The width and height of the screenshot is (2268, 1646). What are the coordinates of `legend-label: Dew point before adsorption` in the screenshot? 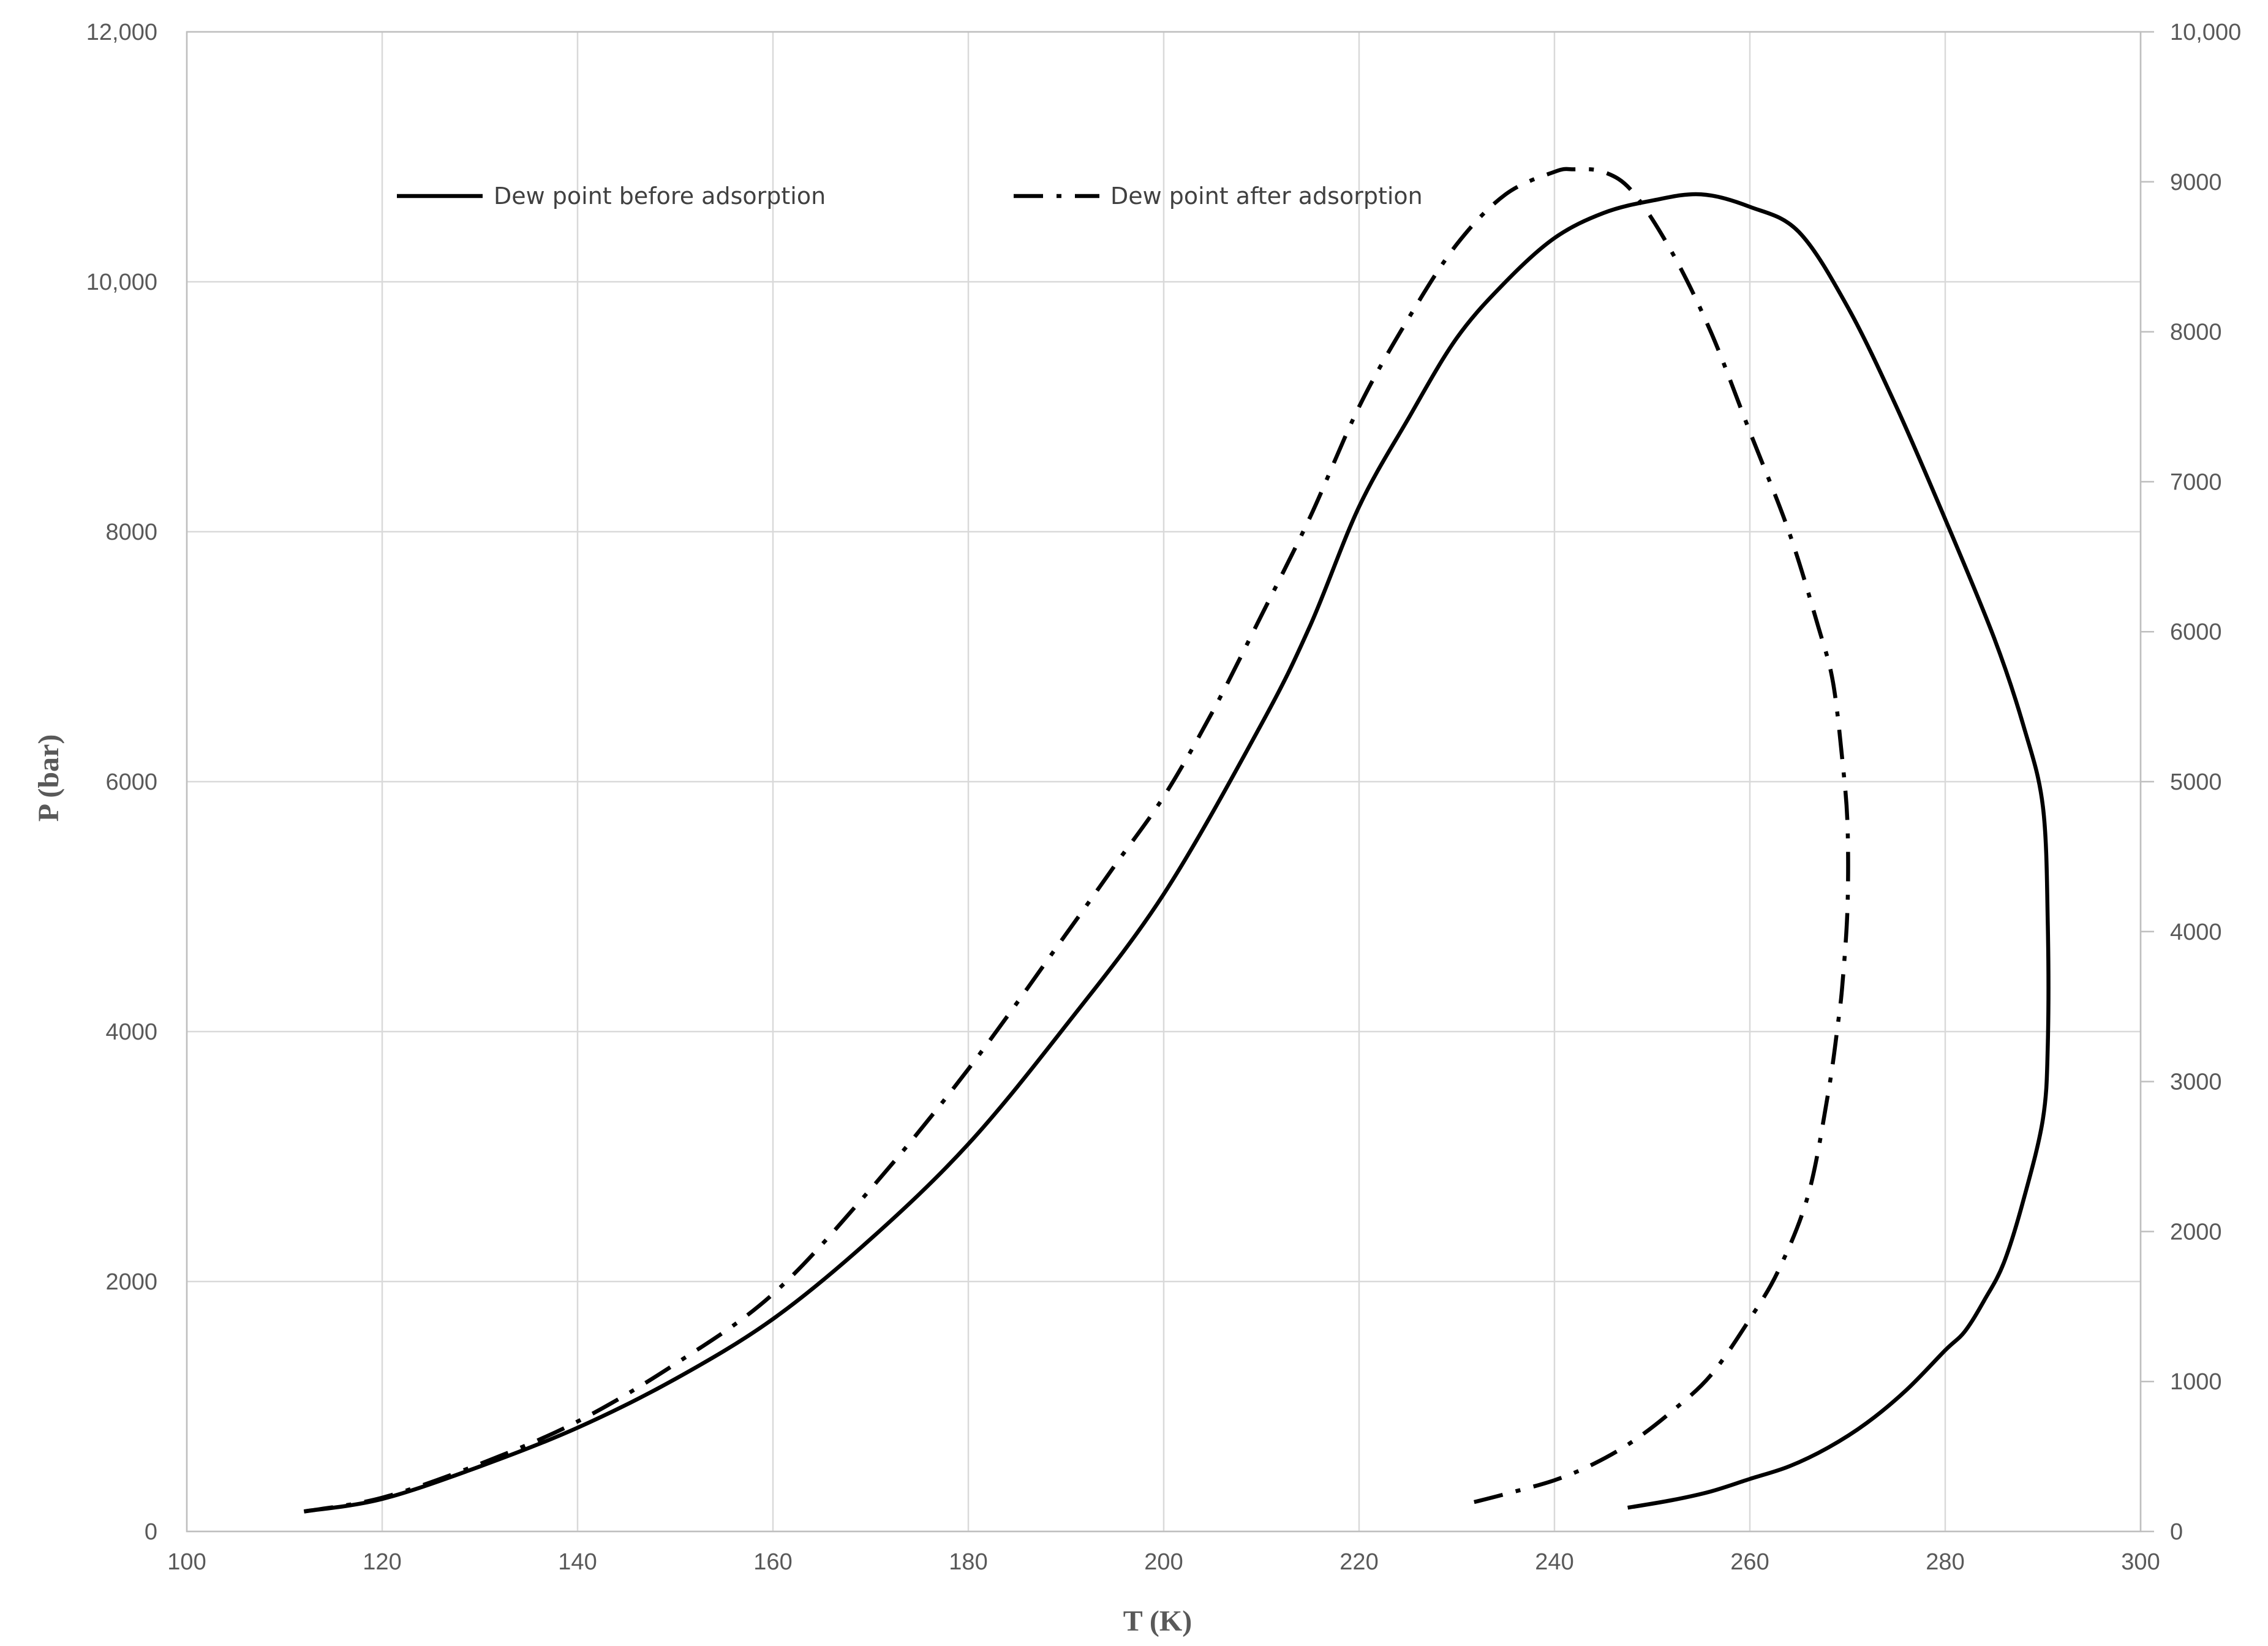 It's located at (660, 196).